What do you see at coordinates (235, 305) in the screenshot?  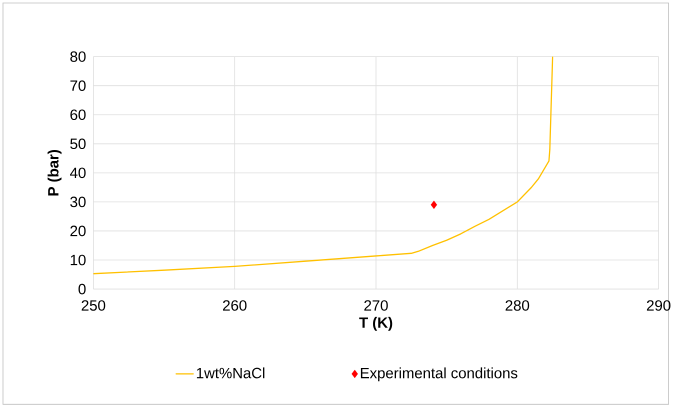 I see `x-tick-label: 260` at bounding box center [235, 305].